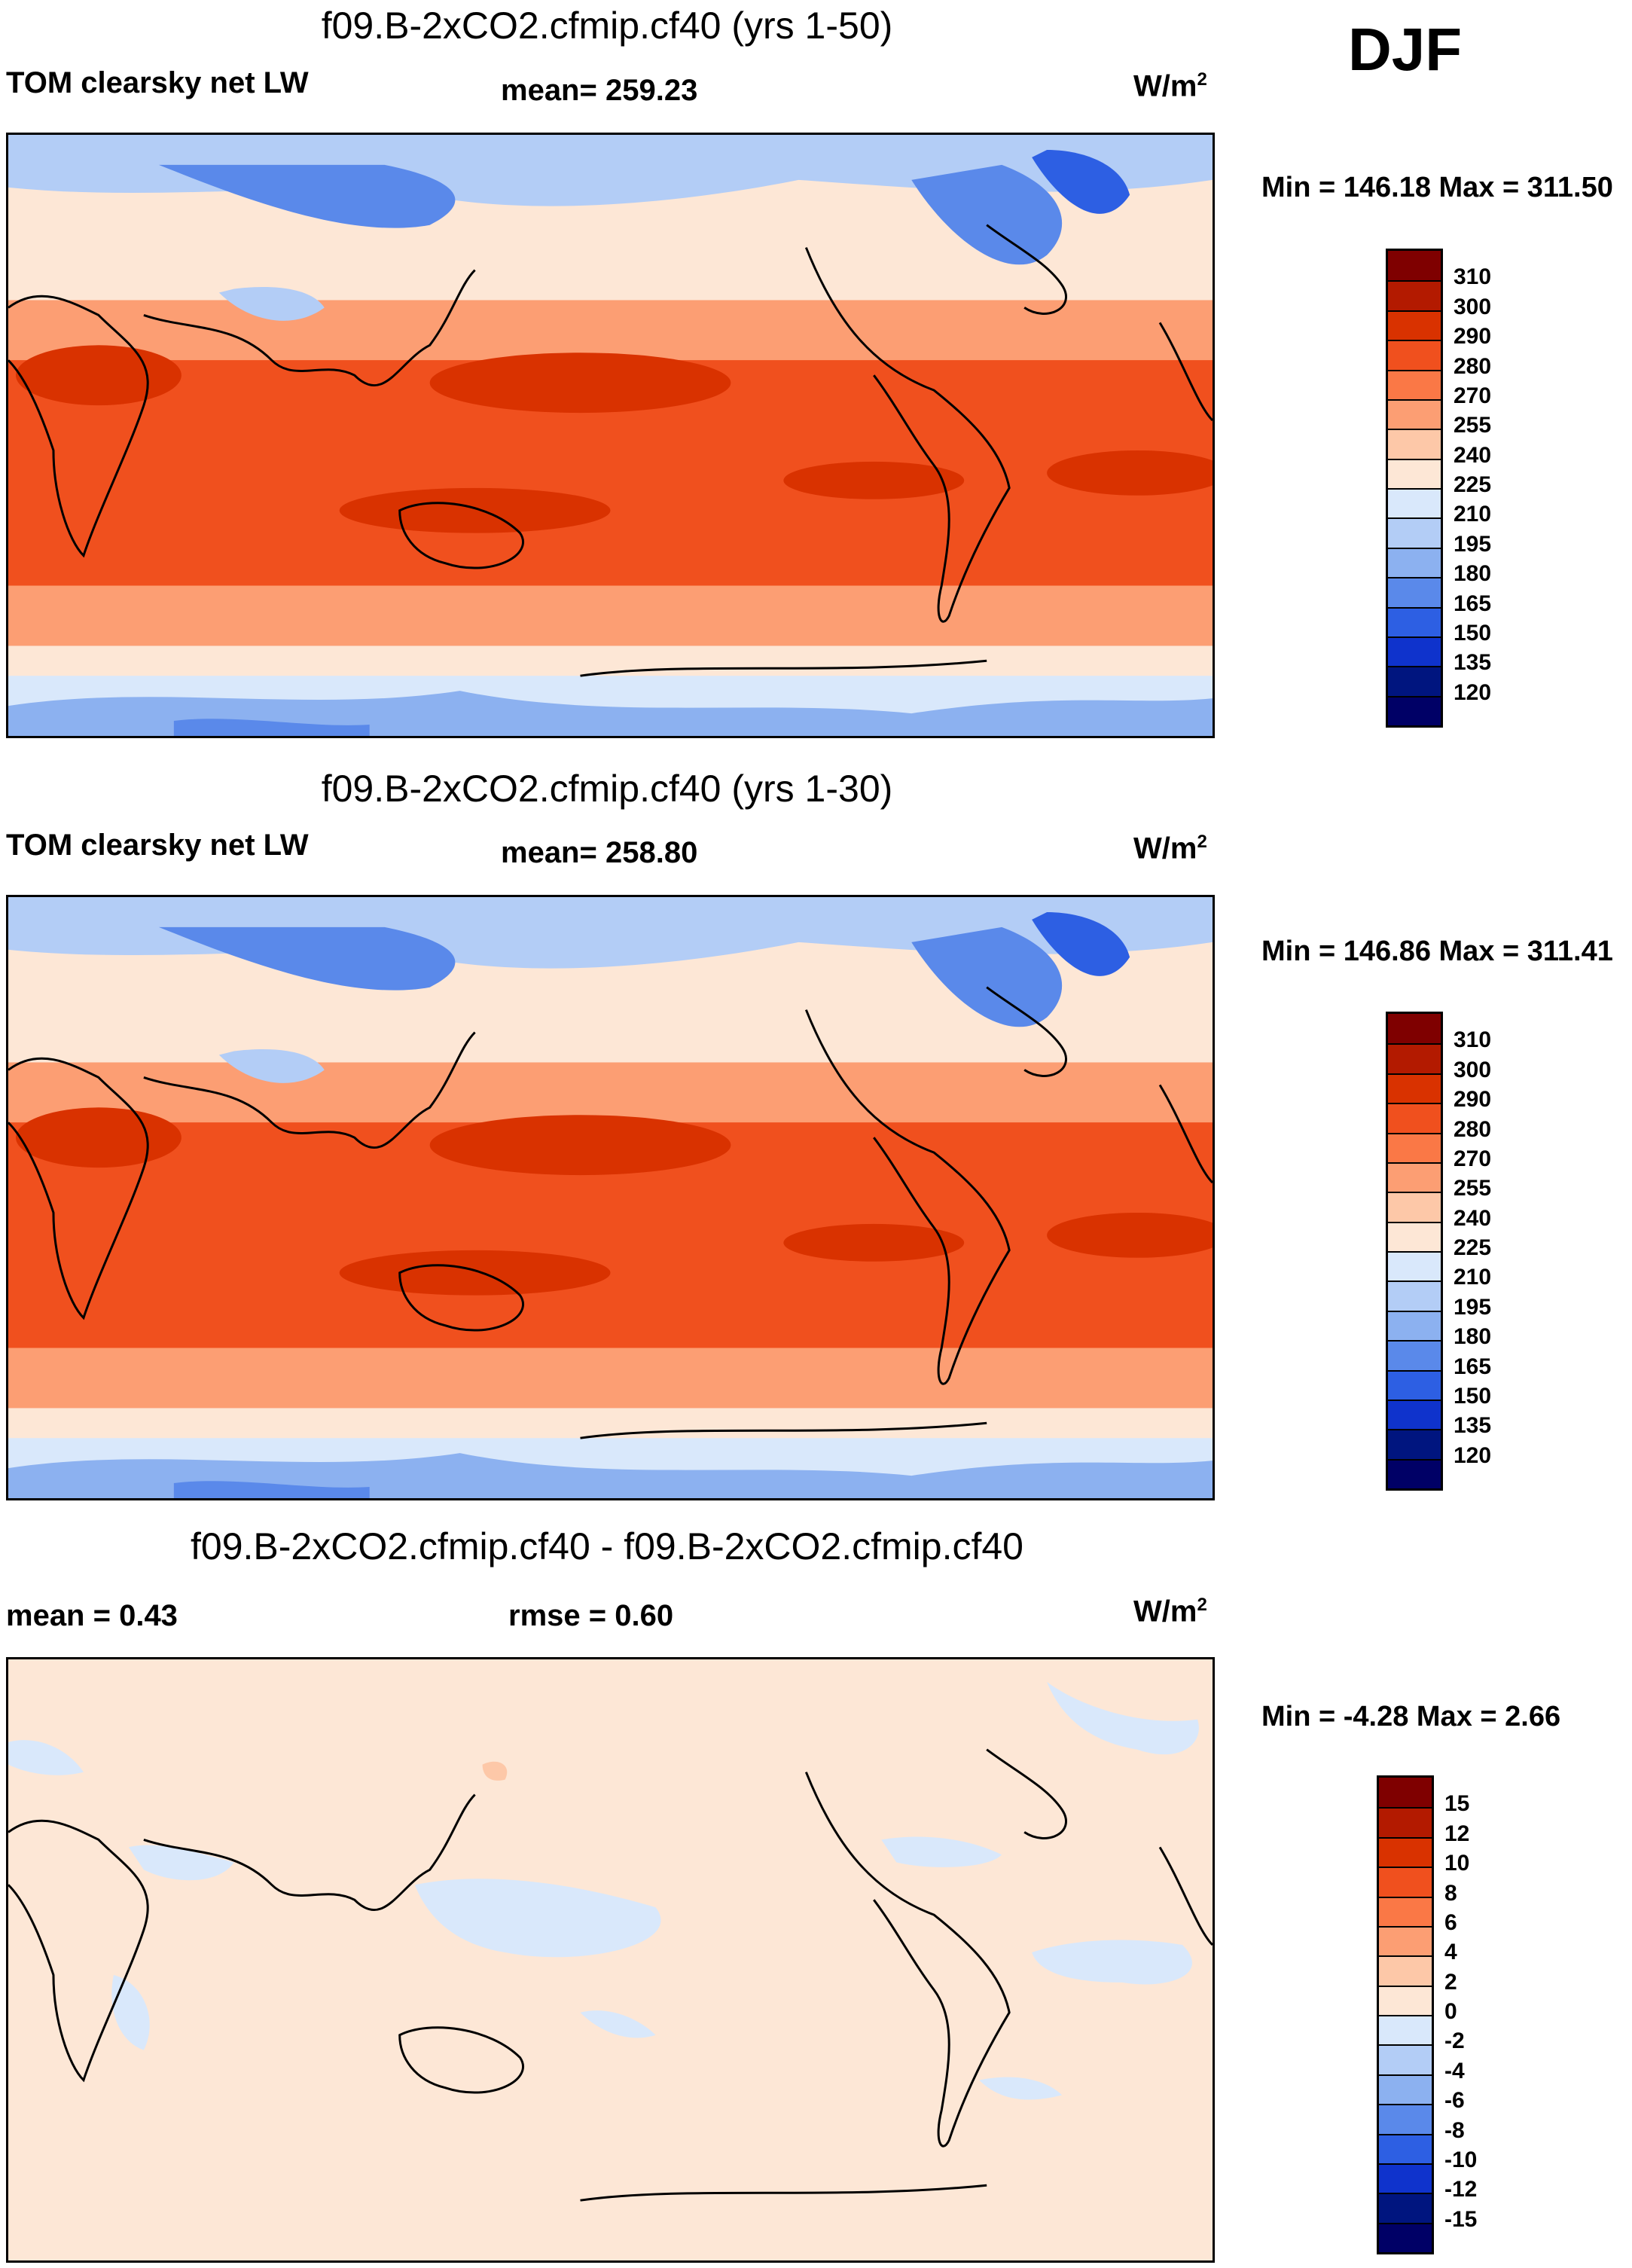 Image resolution: width=1632 pixels, height=2268 pixels. What do you see at coordinates (92, 1616) in the screenshot?
I see `panel3-mean-label: mean = 0.43` at bounding box center [92, 1616].